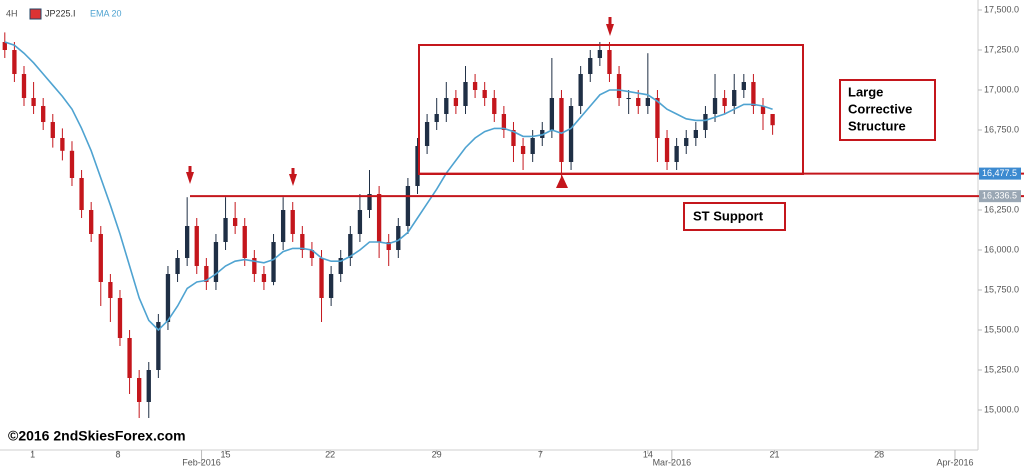 This screenshot has height=468, width=1024. Describe the element at coordinates (226, 454) in the screenshot. I see `x-tick-label: 15` at that location.